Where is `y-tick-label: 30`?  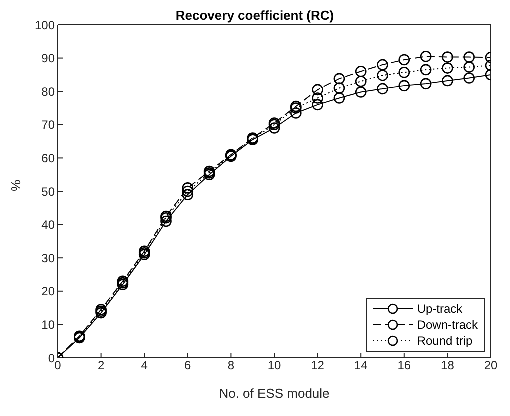
y-tick-label: 30 is located at coordinates (49, 258).